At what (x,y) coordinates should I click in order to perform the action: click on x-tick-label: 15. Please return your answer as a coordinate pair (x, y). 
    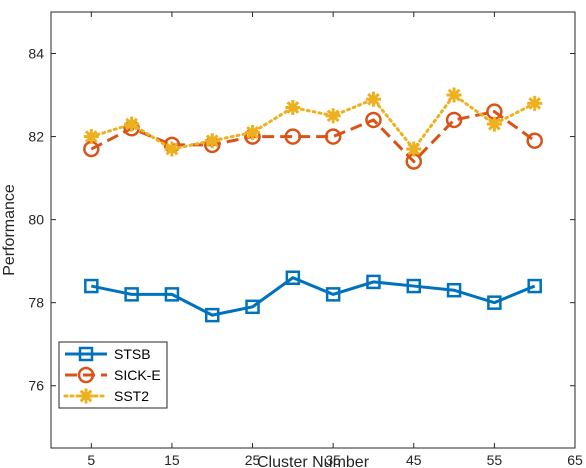
    Looking at the image, I should click on (172, 460).